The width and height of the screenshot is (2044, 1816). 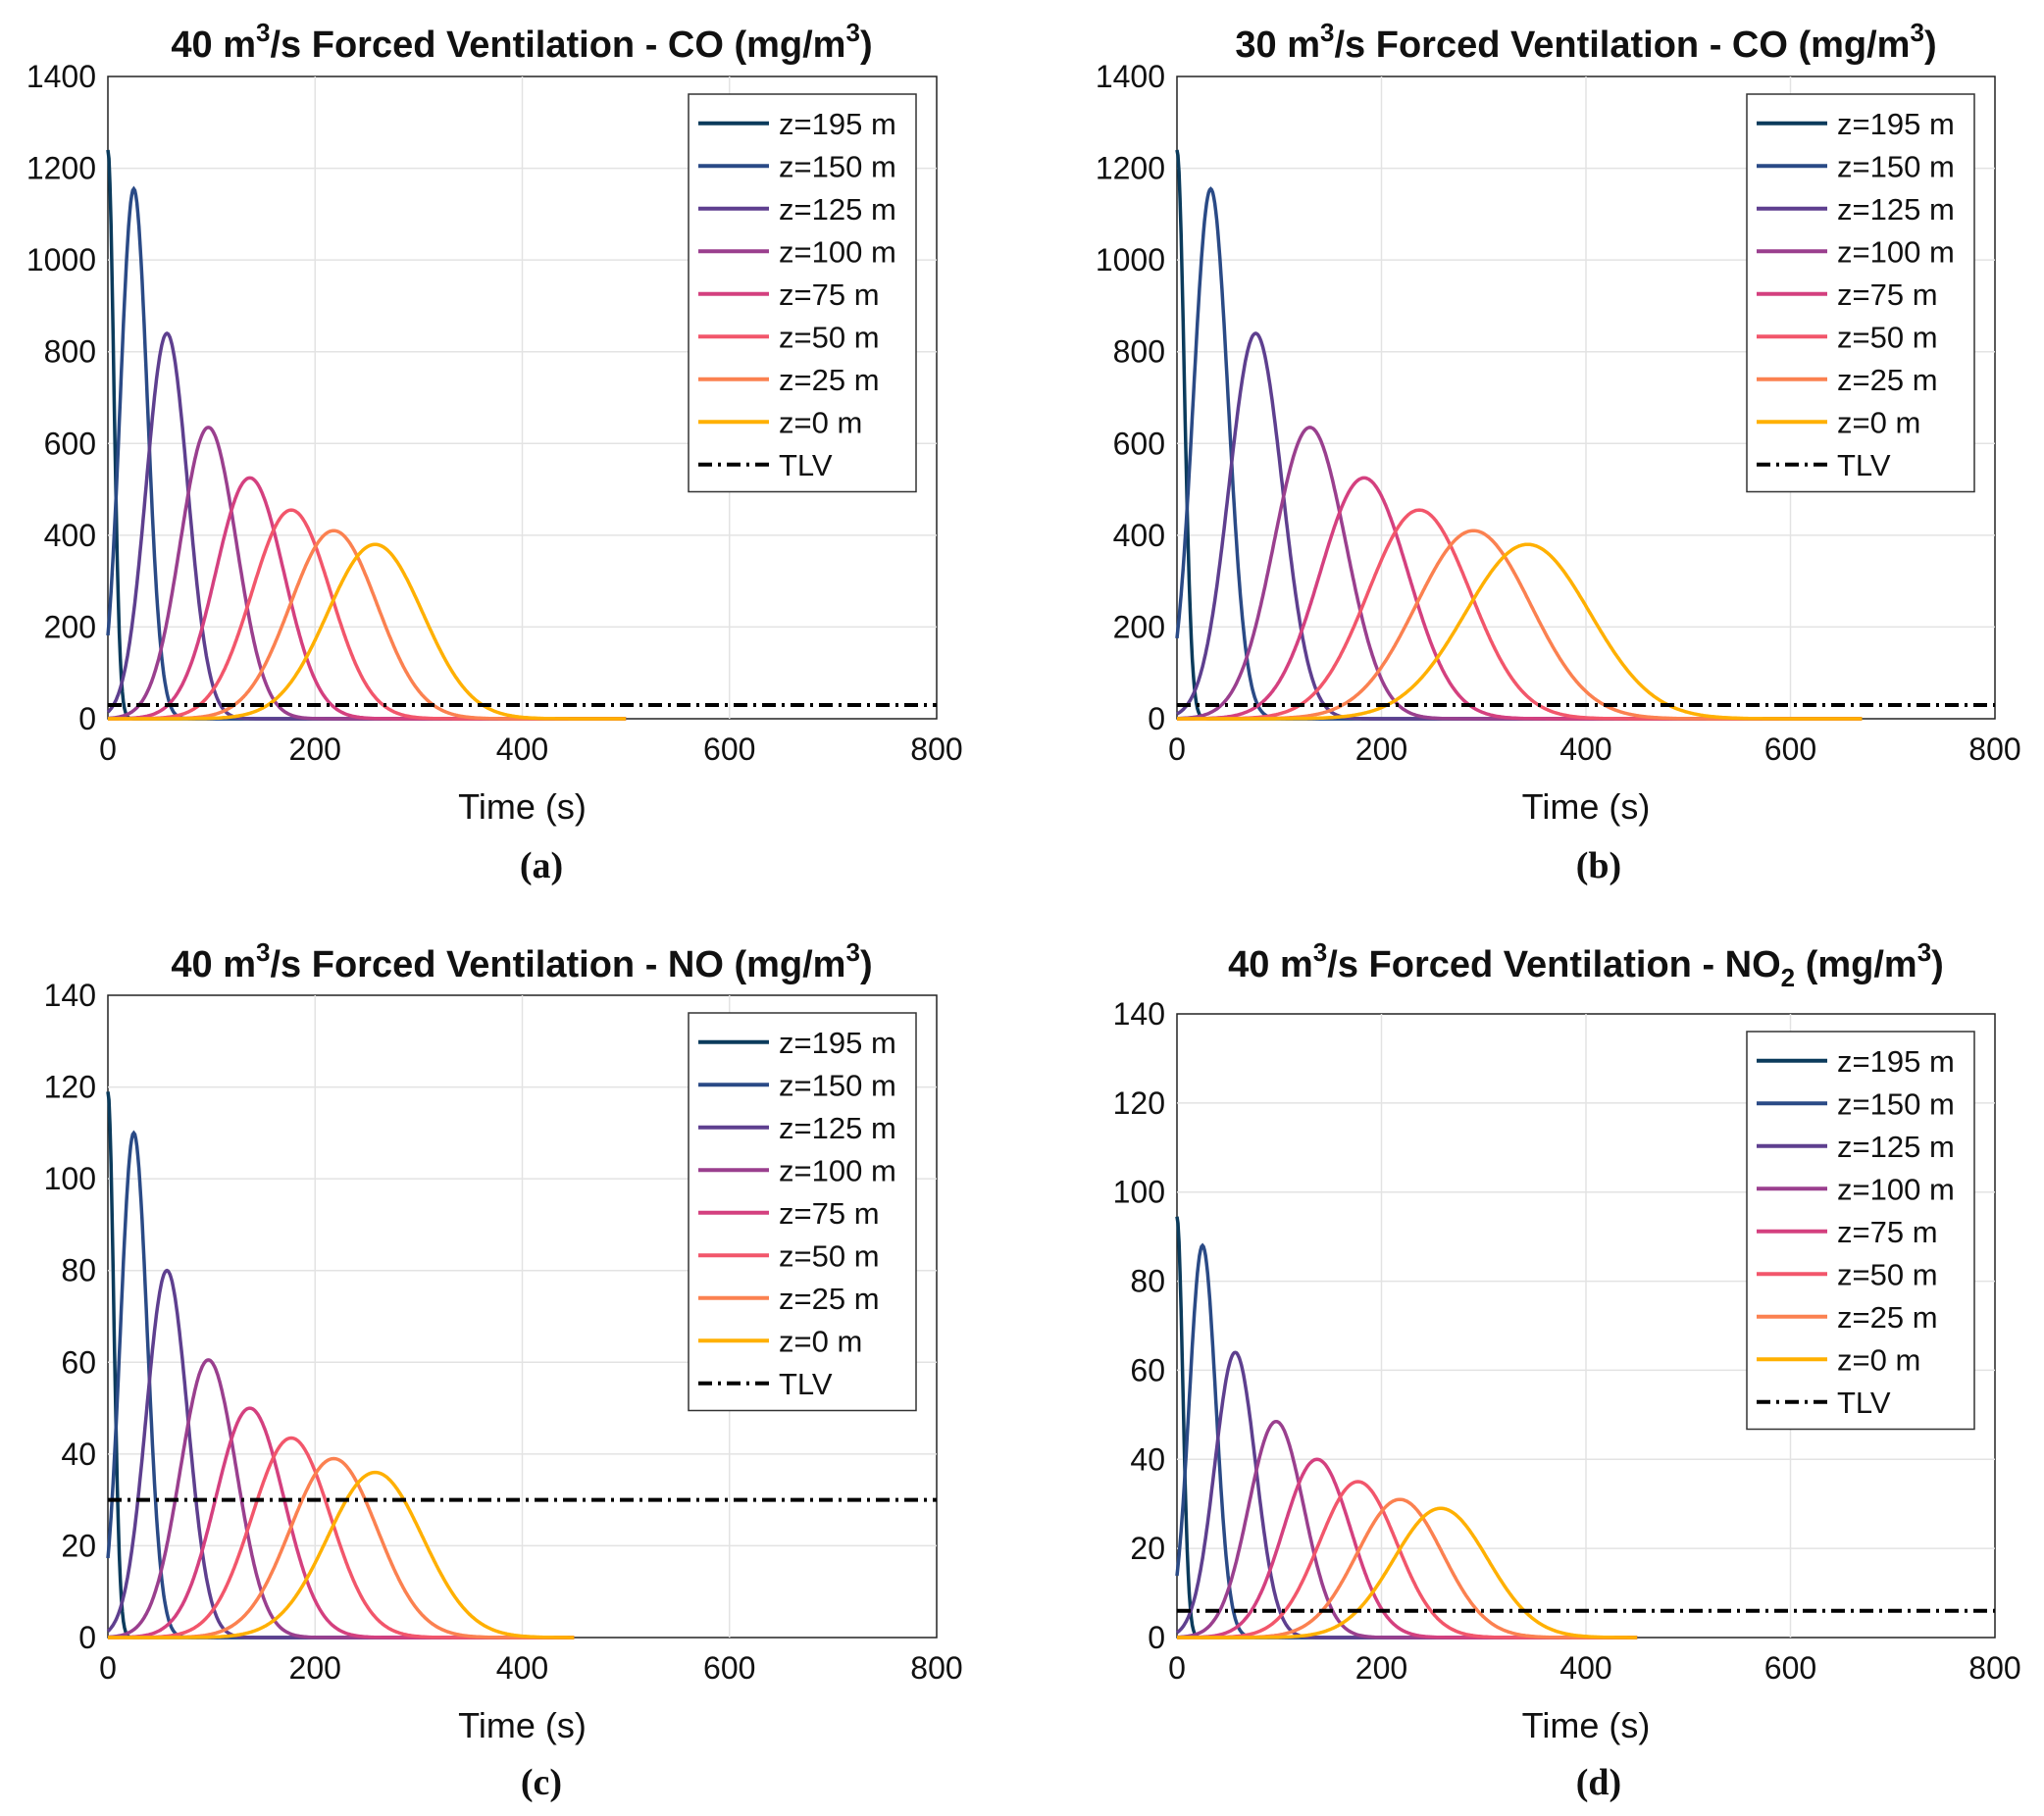 I want to click on panel-caption: (d), so click(x=1599, y=1782).